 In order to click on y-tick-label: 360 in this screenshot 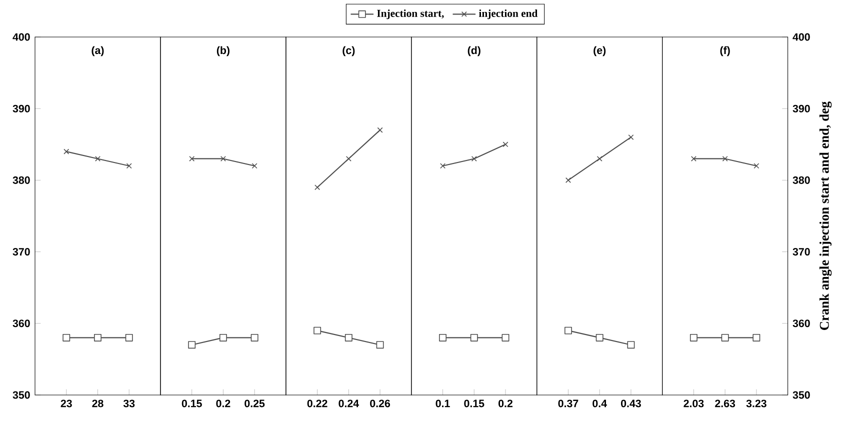, I will do `click(21, 324)`.